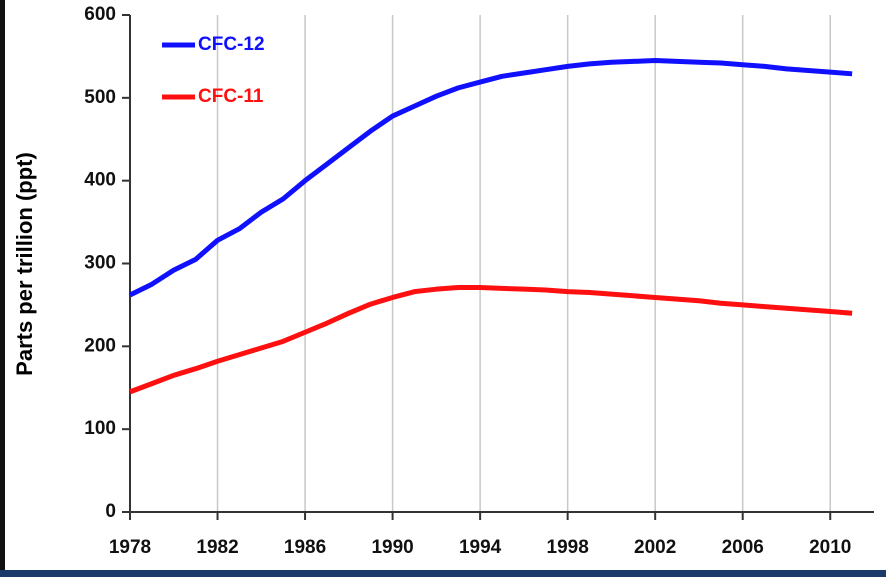  I want to click on y-tick-label: 400, so click(100, 180).